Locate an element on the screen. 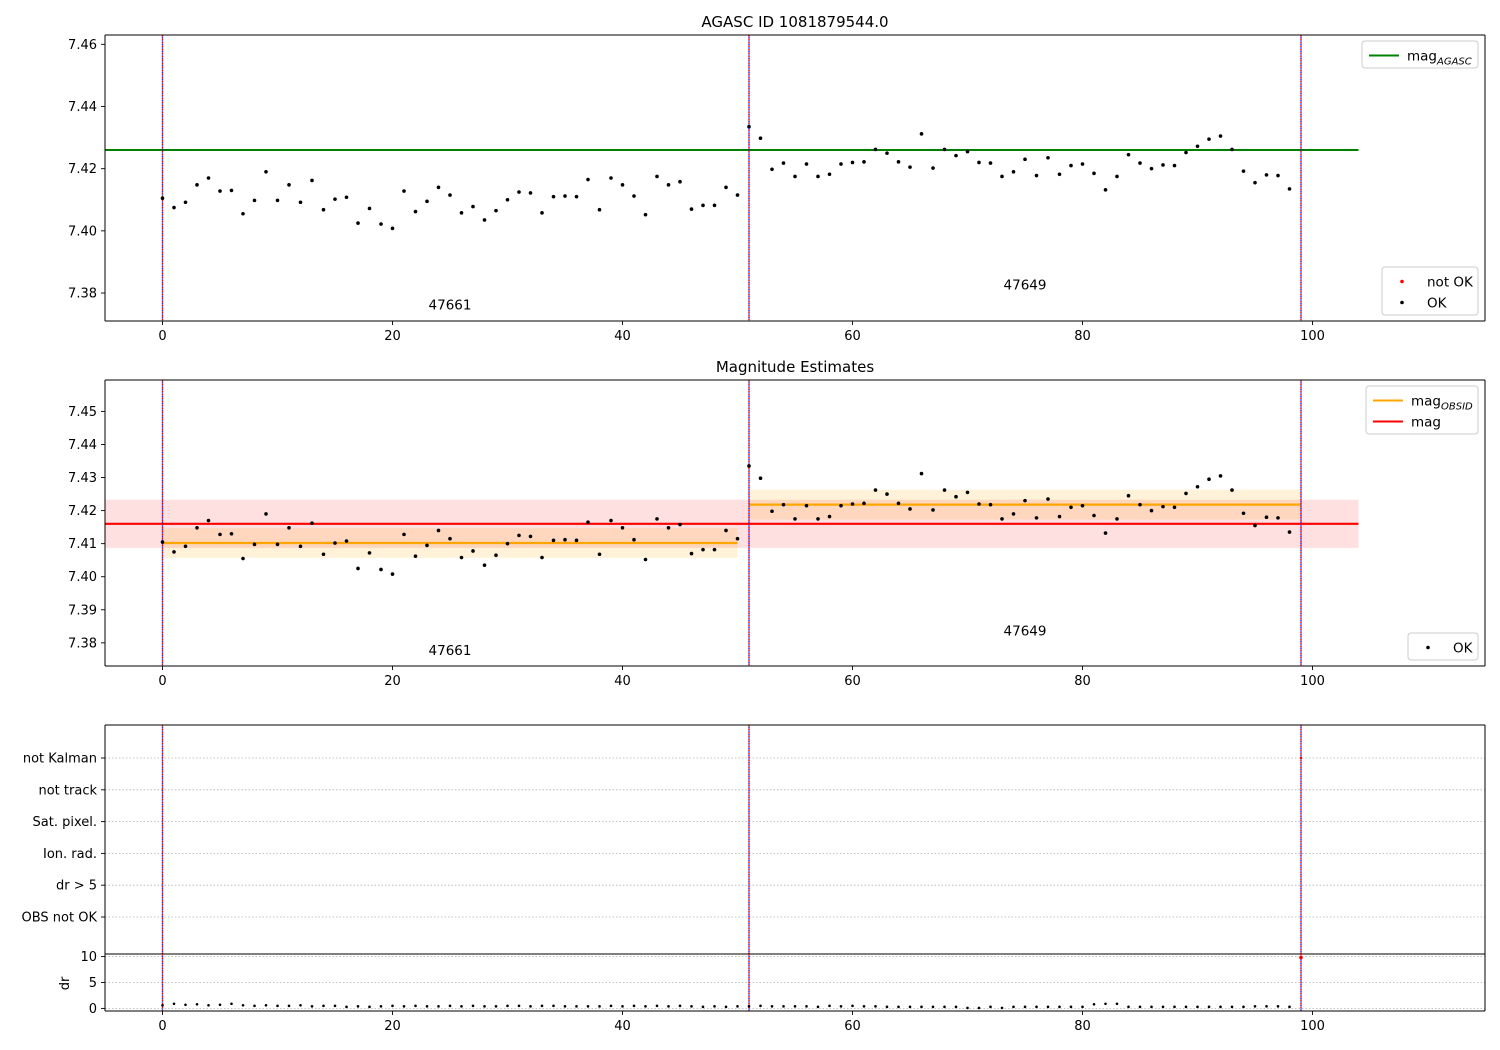  legend-label: magOBSID is located at coordinates (1442, 403).